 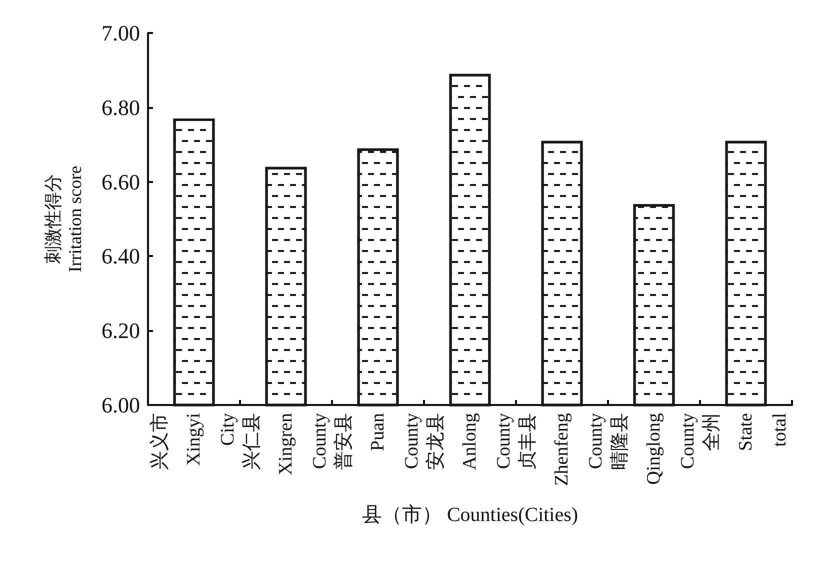 I want to click on y-tick-label: 6.00, so click(x=121, y=405).